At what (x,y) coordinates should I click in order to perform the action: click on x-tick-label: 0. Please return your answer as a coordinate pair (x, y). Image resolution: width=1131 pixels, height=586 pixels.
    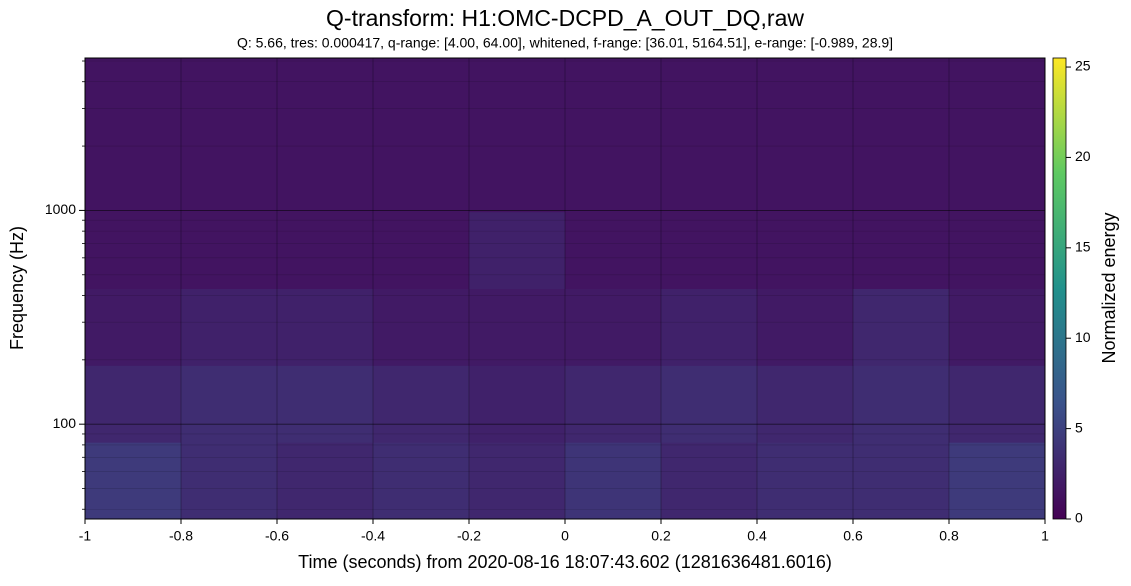
    Looking at the image, I should click on (565, 536).